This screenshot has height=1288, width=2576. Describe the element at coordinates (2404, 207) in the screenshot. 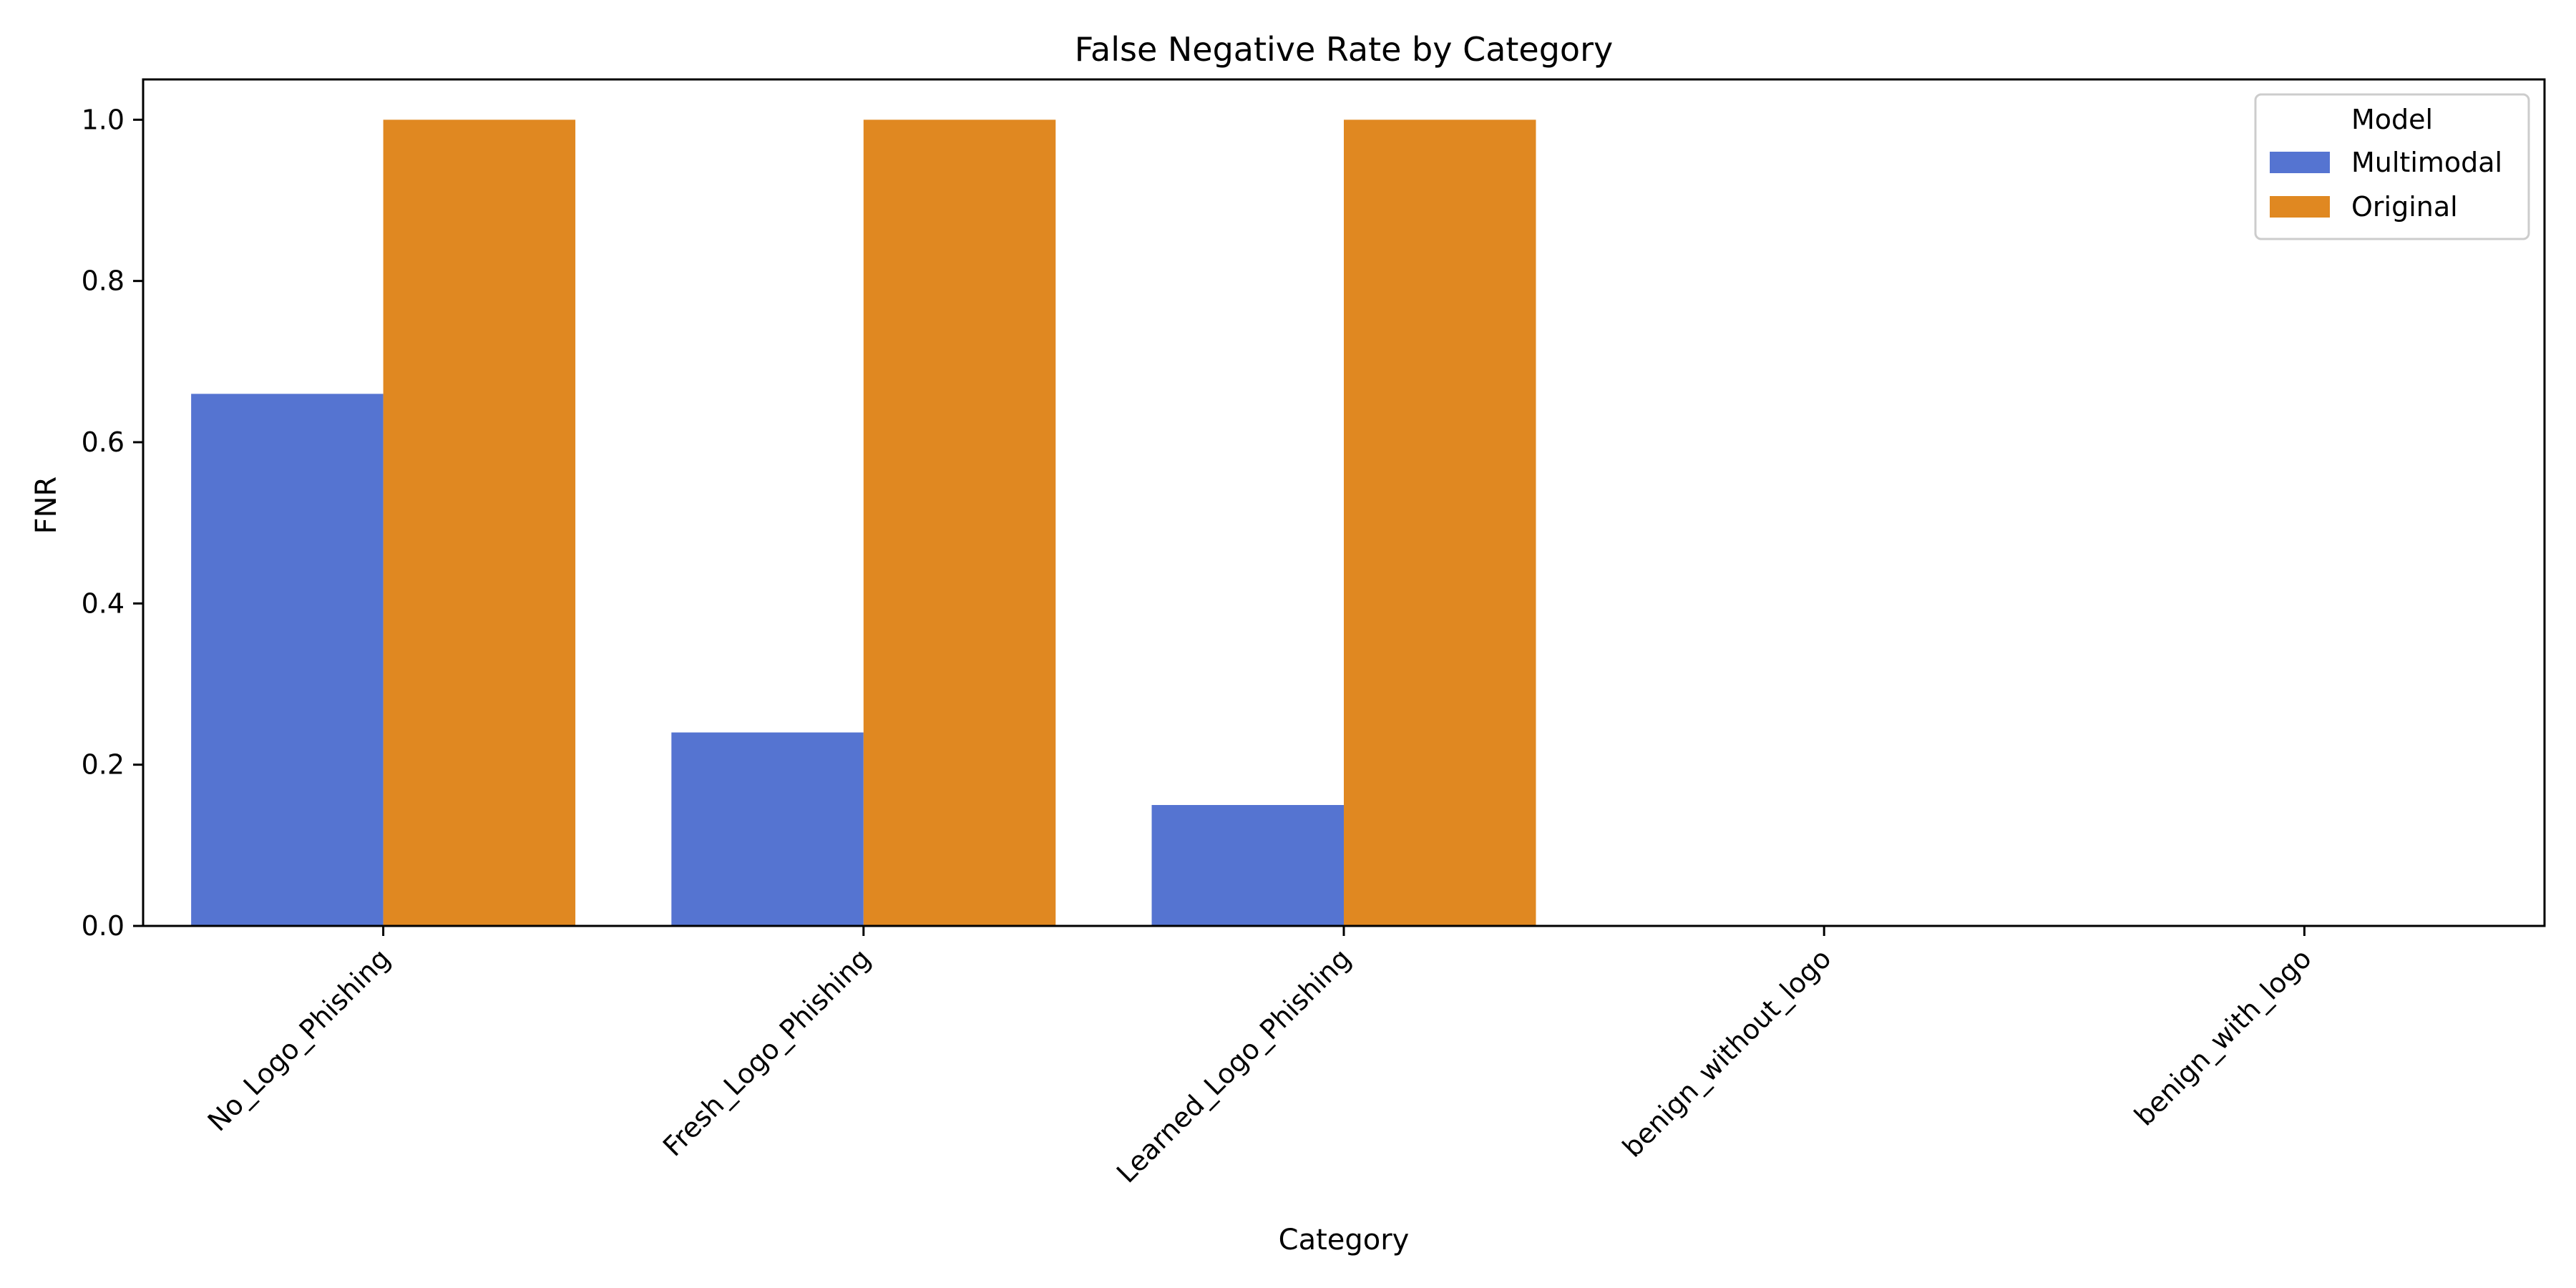

I see `legend-label-original: Original` at that location.